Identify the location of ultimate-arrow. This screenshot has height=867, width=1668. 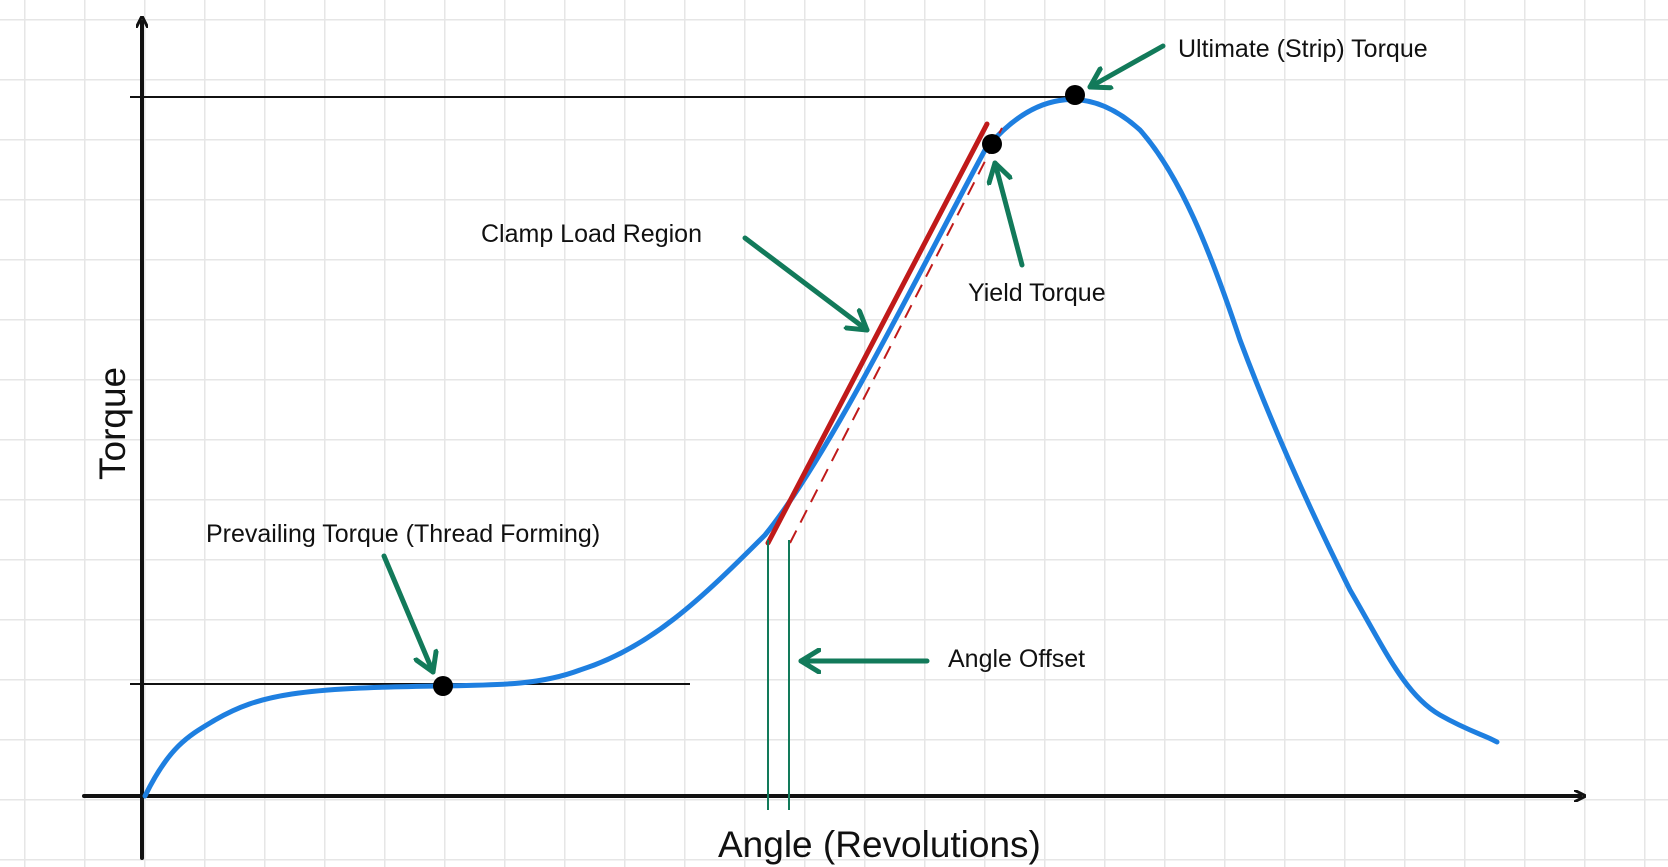
(1126, 65).